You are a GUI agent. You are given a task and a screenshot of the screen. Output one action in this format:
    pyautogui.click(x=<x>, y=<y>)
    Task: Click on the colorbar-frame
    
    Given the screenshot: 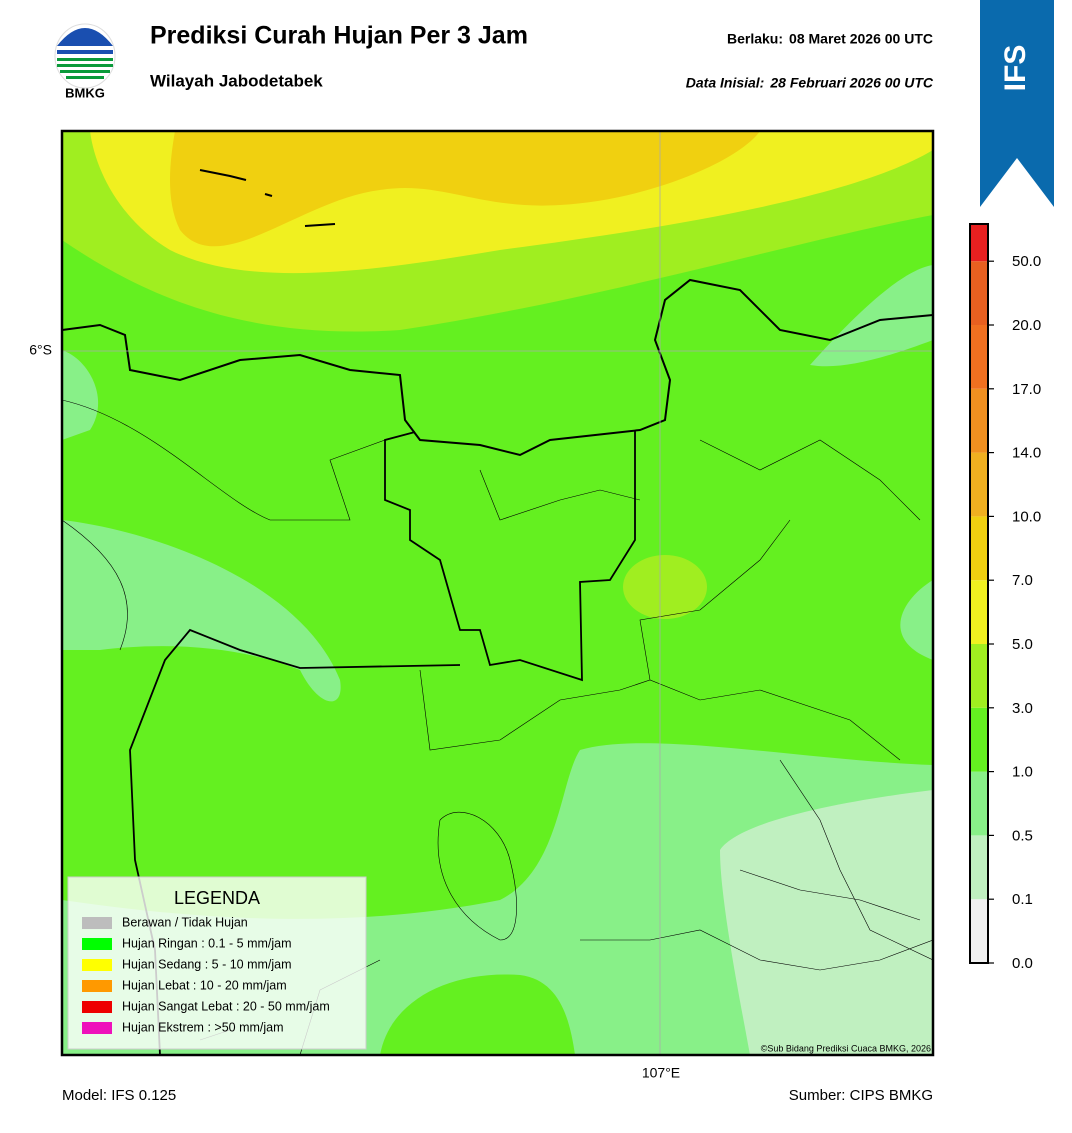 What is the action you would take?
    pyautogui.click(x=979, y=593)
    